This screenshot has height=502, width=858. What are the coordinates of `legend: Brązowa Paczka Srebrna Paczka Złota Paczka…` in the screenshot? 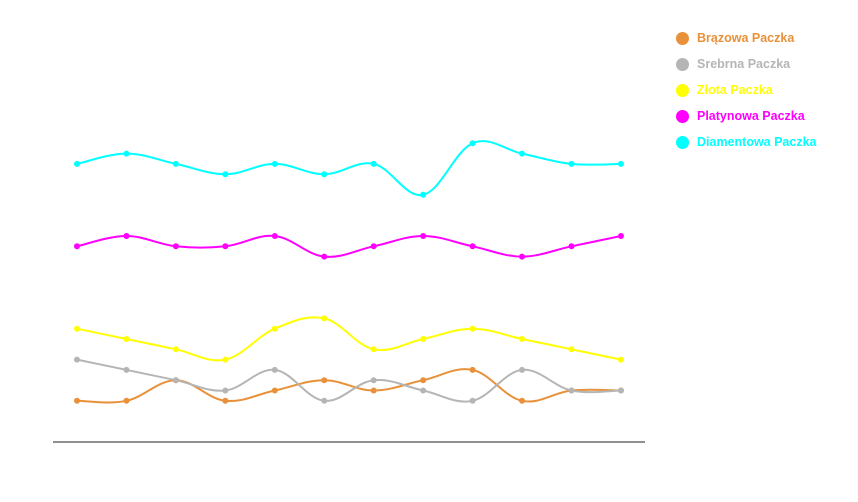 It's located at (746, 90).